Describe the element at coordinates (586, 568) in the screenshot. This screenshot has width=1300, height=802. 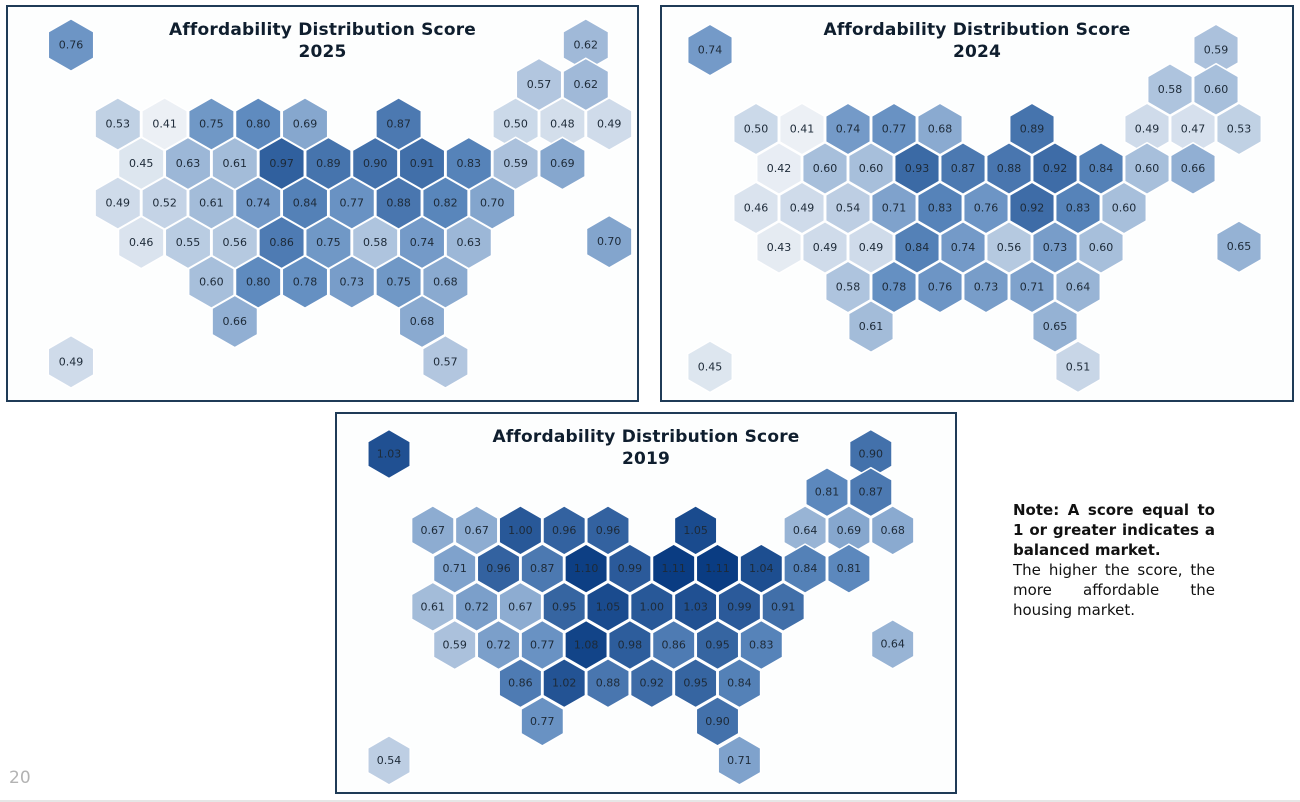
I see `hex-value-label: 1.10` at that location.